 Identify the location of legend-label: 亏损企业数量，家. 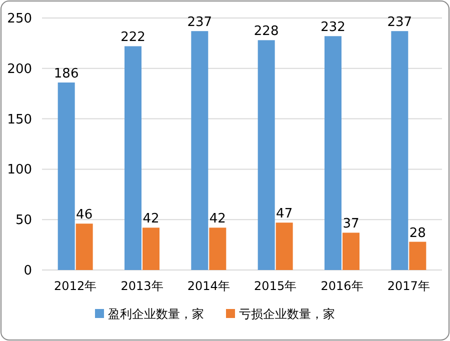
(287, 314).